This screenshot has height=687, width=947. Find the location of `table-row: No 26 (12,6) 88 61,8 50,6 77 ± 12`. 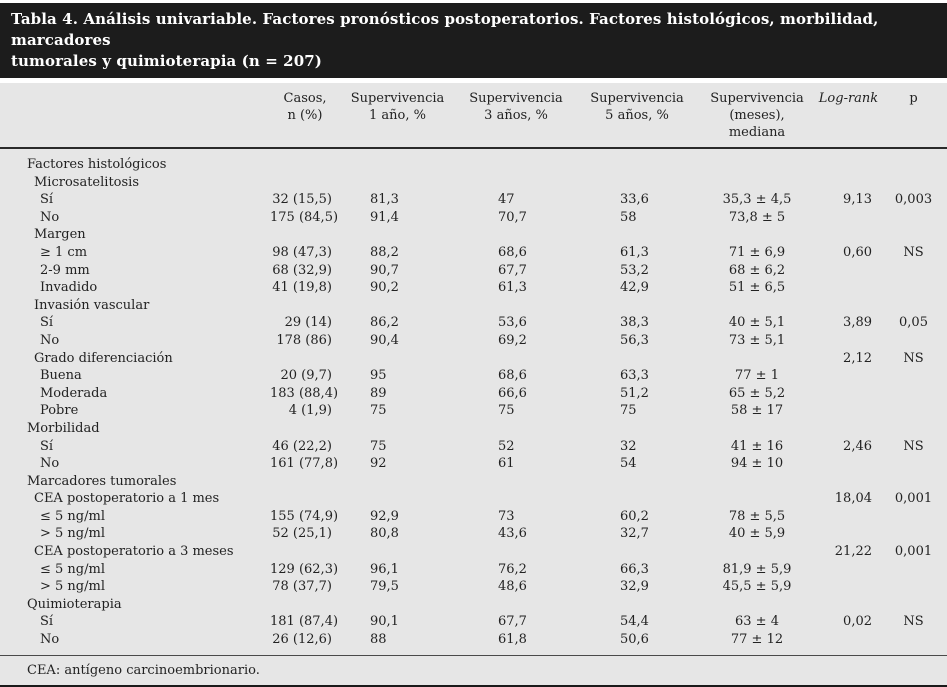

table-row: No 26 (12,6) 88 61,8 50,6 77 ± 12 is located at coordinates (473, 643).